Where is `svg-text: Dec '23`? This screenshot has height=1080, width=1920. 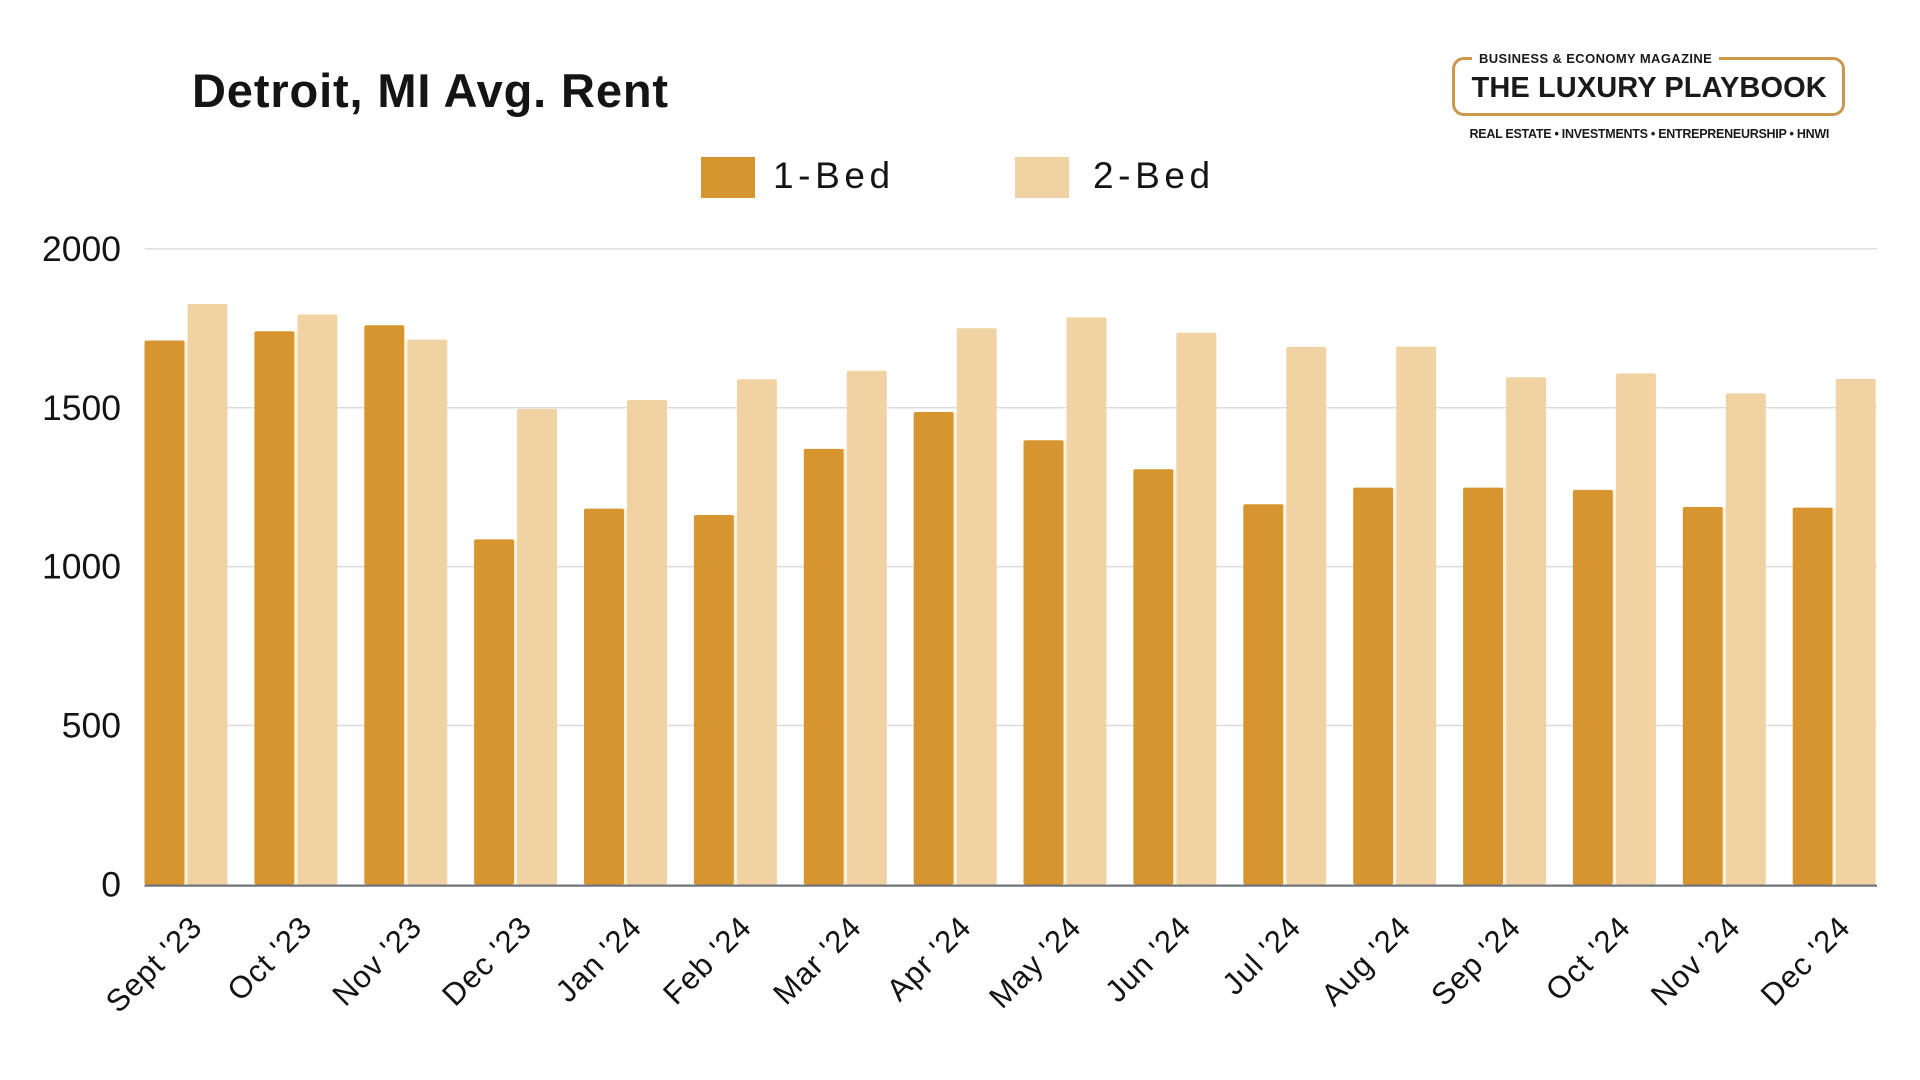
svg-text: Dec '23 is located at coordinates (486, 960).